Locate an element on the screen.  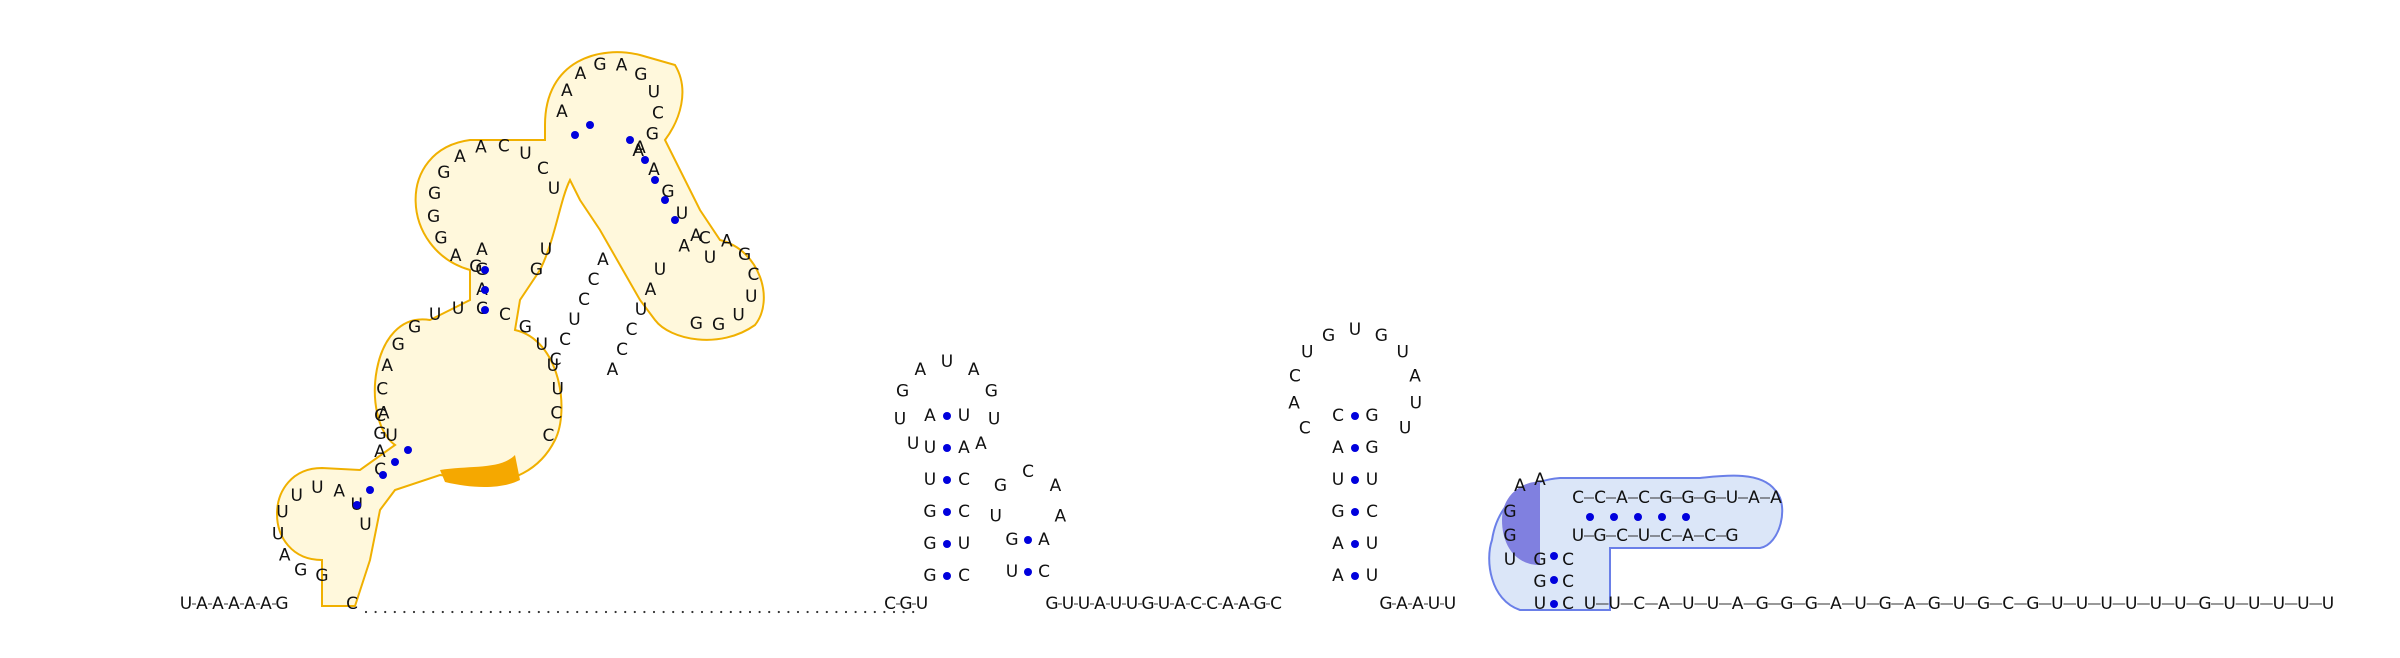
hairpin3-loop-base: U is located at coordinates (995, 517).